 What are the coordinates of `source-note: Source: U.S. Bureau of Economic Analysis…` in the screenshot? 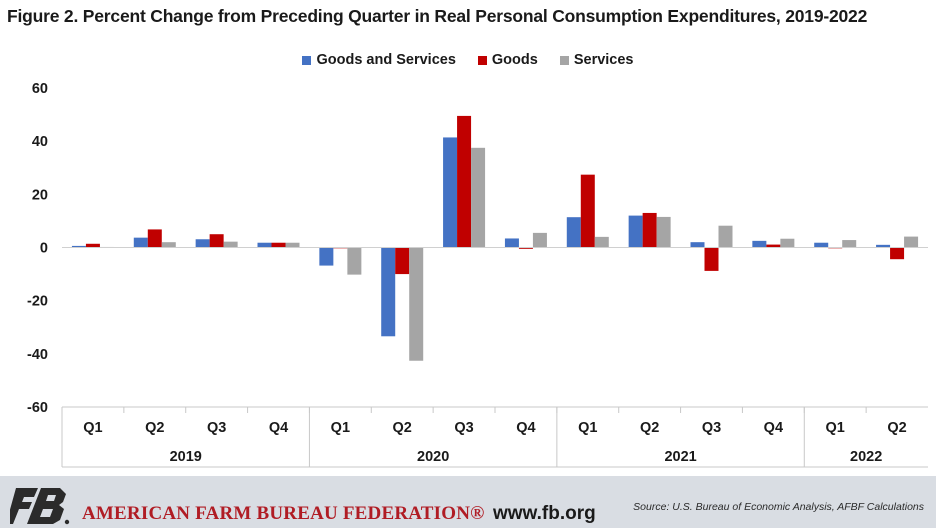 It's located at (778, 507).